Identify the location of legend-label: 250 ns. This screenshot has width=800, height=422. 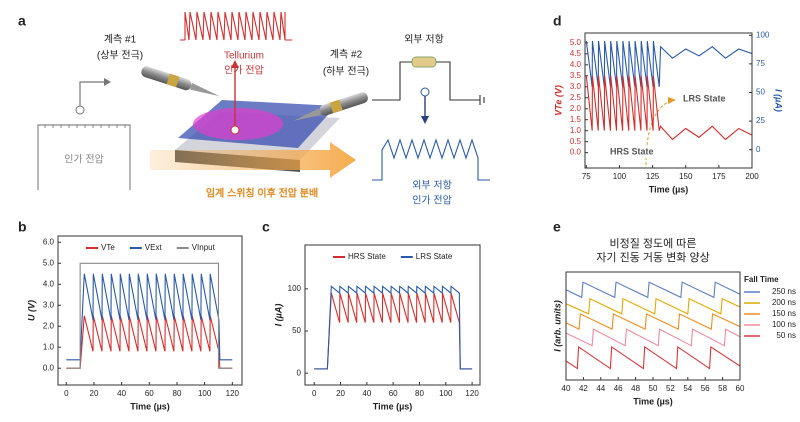
(784, 291).